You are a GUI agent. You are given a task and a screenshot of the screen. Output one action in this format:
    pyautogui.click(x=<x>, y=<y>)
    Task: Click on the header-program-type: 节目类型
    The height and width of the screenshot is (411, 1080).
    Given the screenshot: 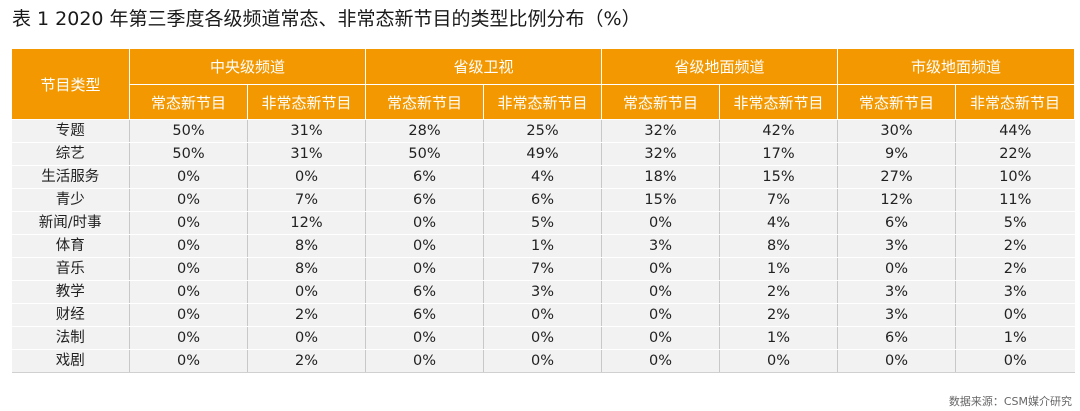 What is the action you would take?
    pyautogui.click(x=70, y=84)
    